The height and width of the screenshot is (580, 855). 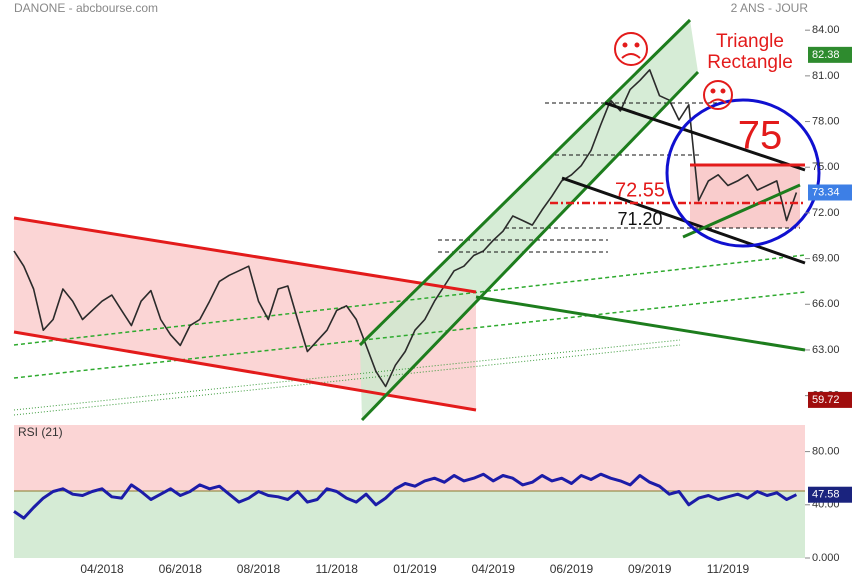 What do you see at coordinates (181, 569) in the screenshot?
I see `x-tick-label: 06/2018` at bounding box center [181, 569].